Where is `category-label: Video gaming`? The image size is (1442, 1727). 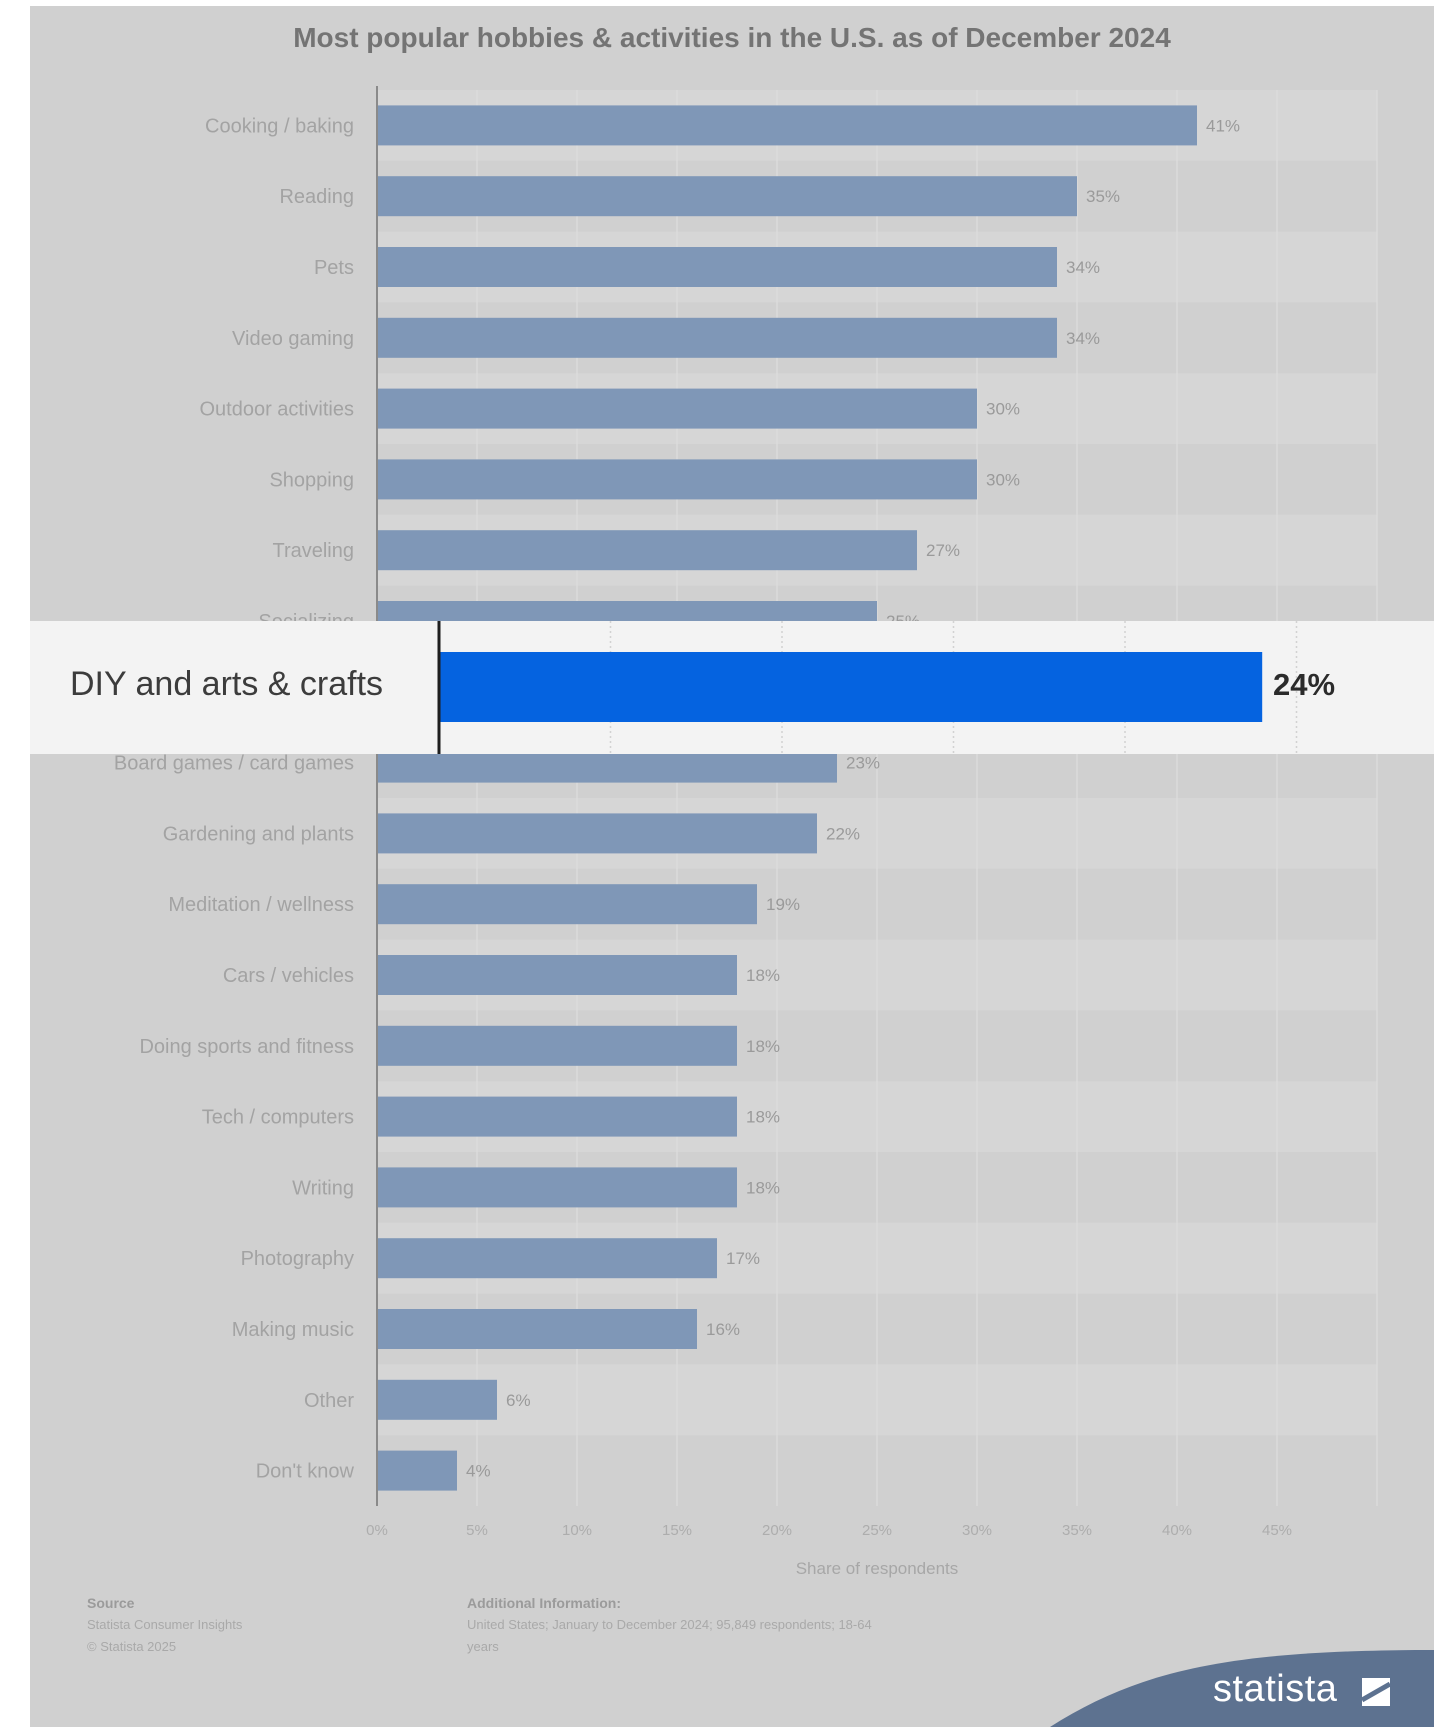 category-label: Video gaming is located at coordinates (293, 339).